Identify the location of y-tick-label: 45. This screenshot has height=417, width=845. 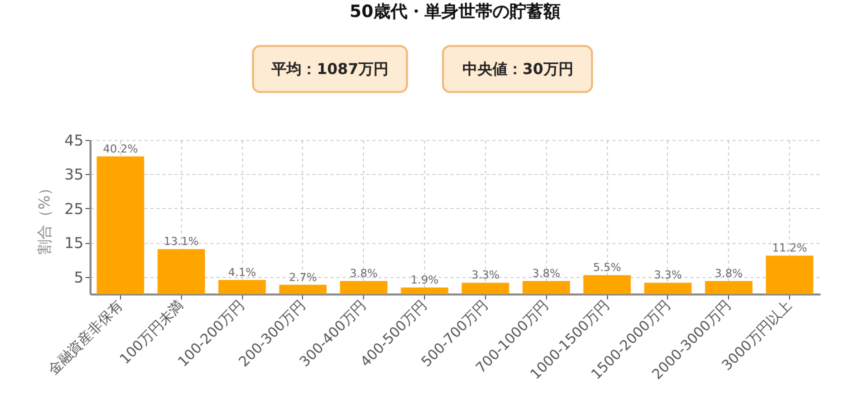
(74, 141).